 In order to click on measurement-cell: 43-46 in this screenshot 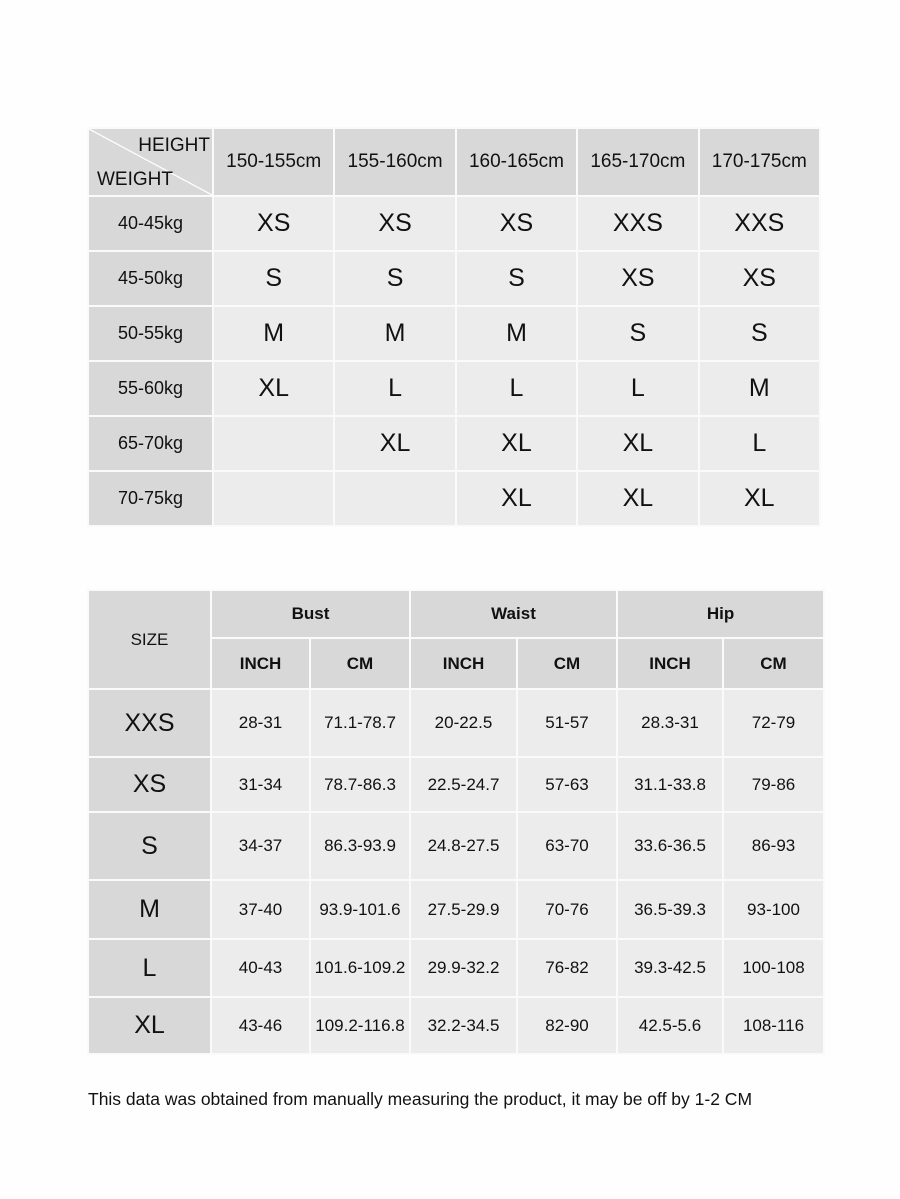, I will do `click(260, 1025)`.